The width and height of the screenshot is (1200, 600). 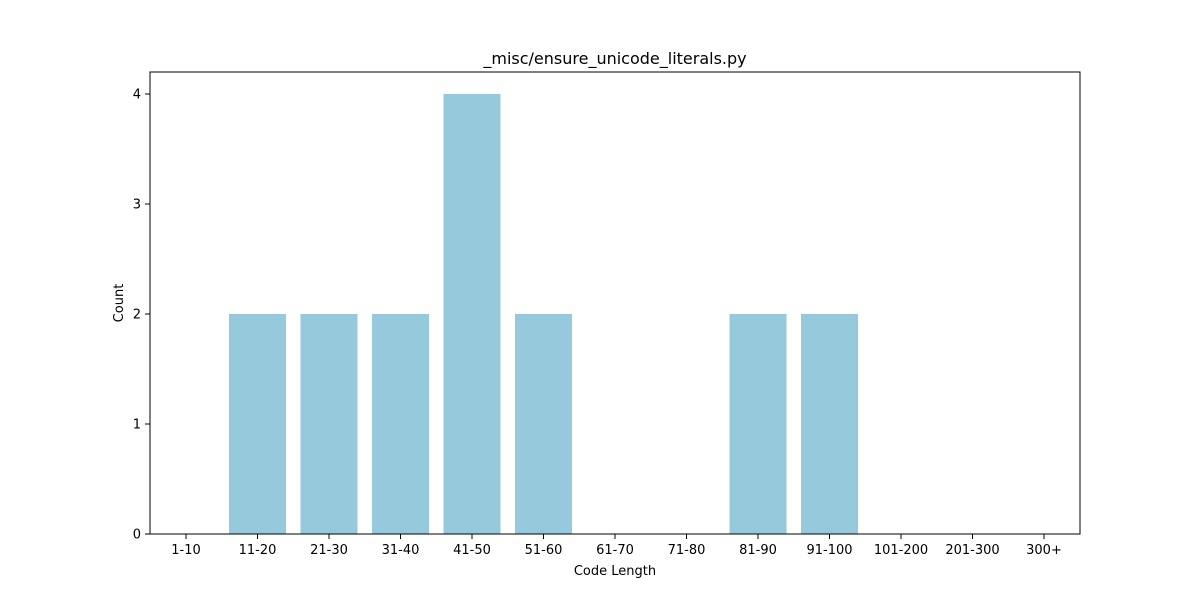 What do you see at coordinates (901, 550) in the screenshot?
I see `x-tick-label: 101-200` at bounding box center [901, 550].